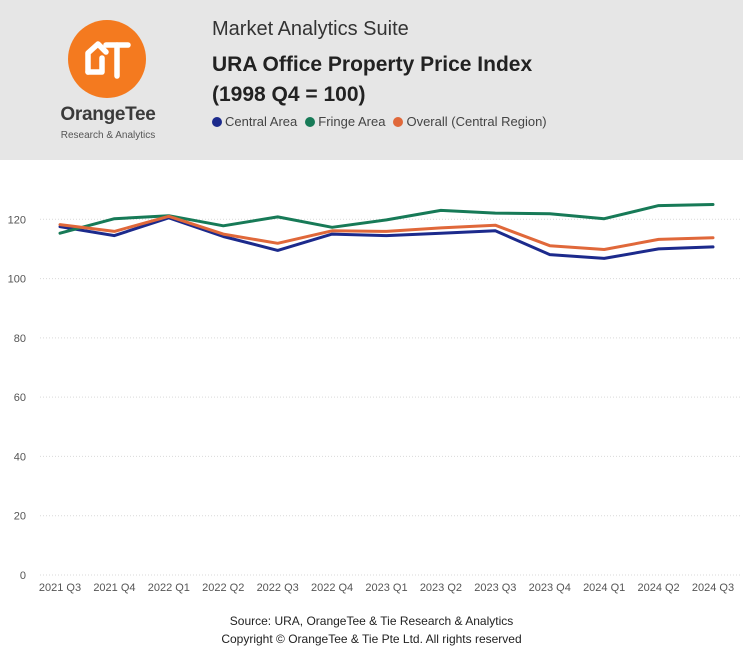 The image size is (743, 651). I want to click on y-tick-label: 100, so click(17, 280).